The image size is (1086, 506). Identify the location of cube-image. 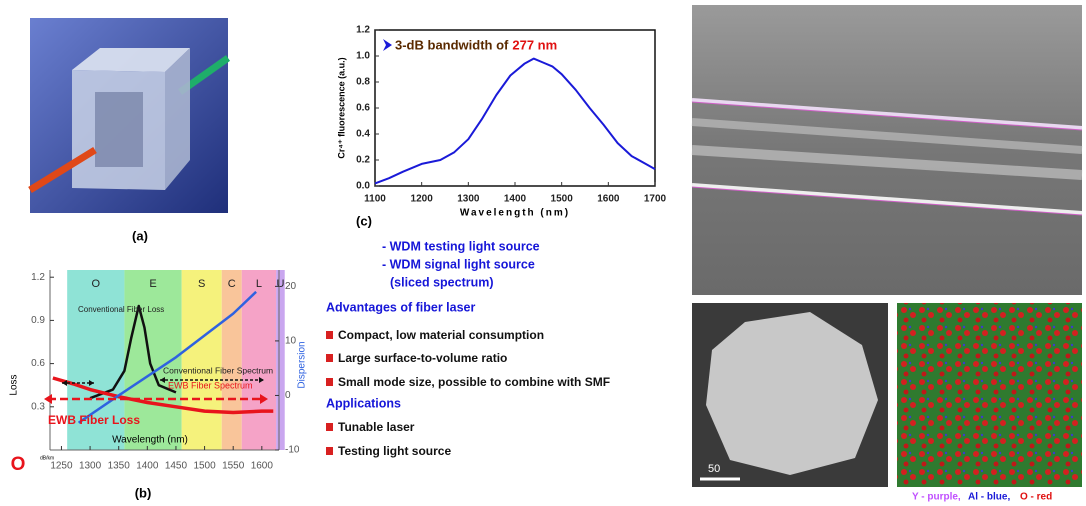
(129, 115).